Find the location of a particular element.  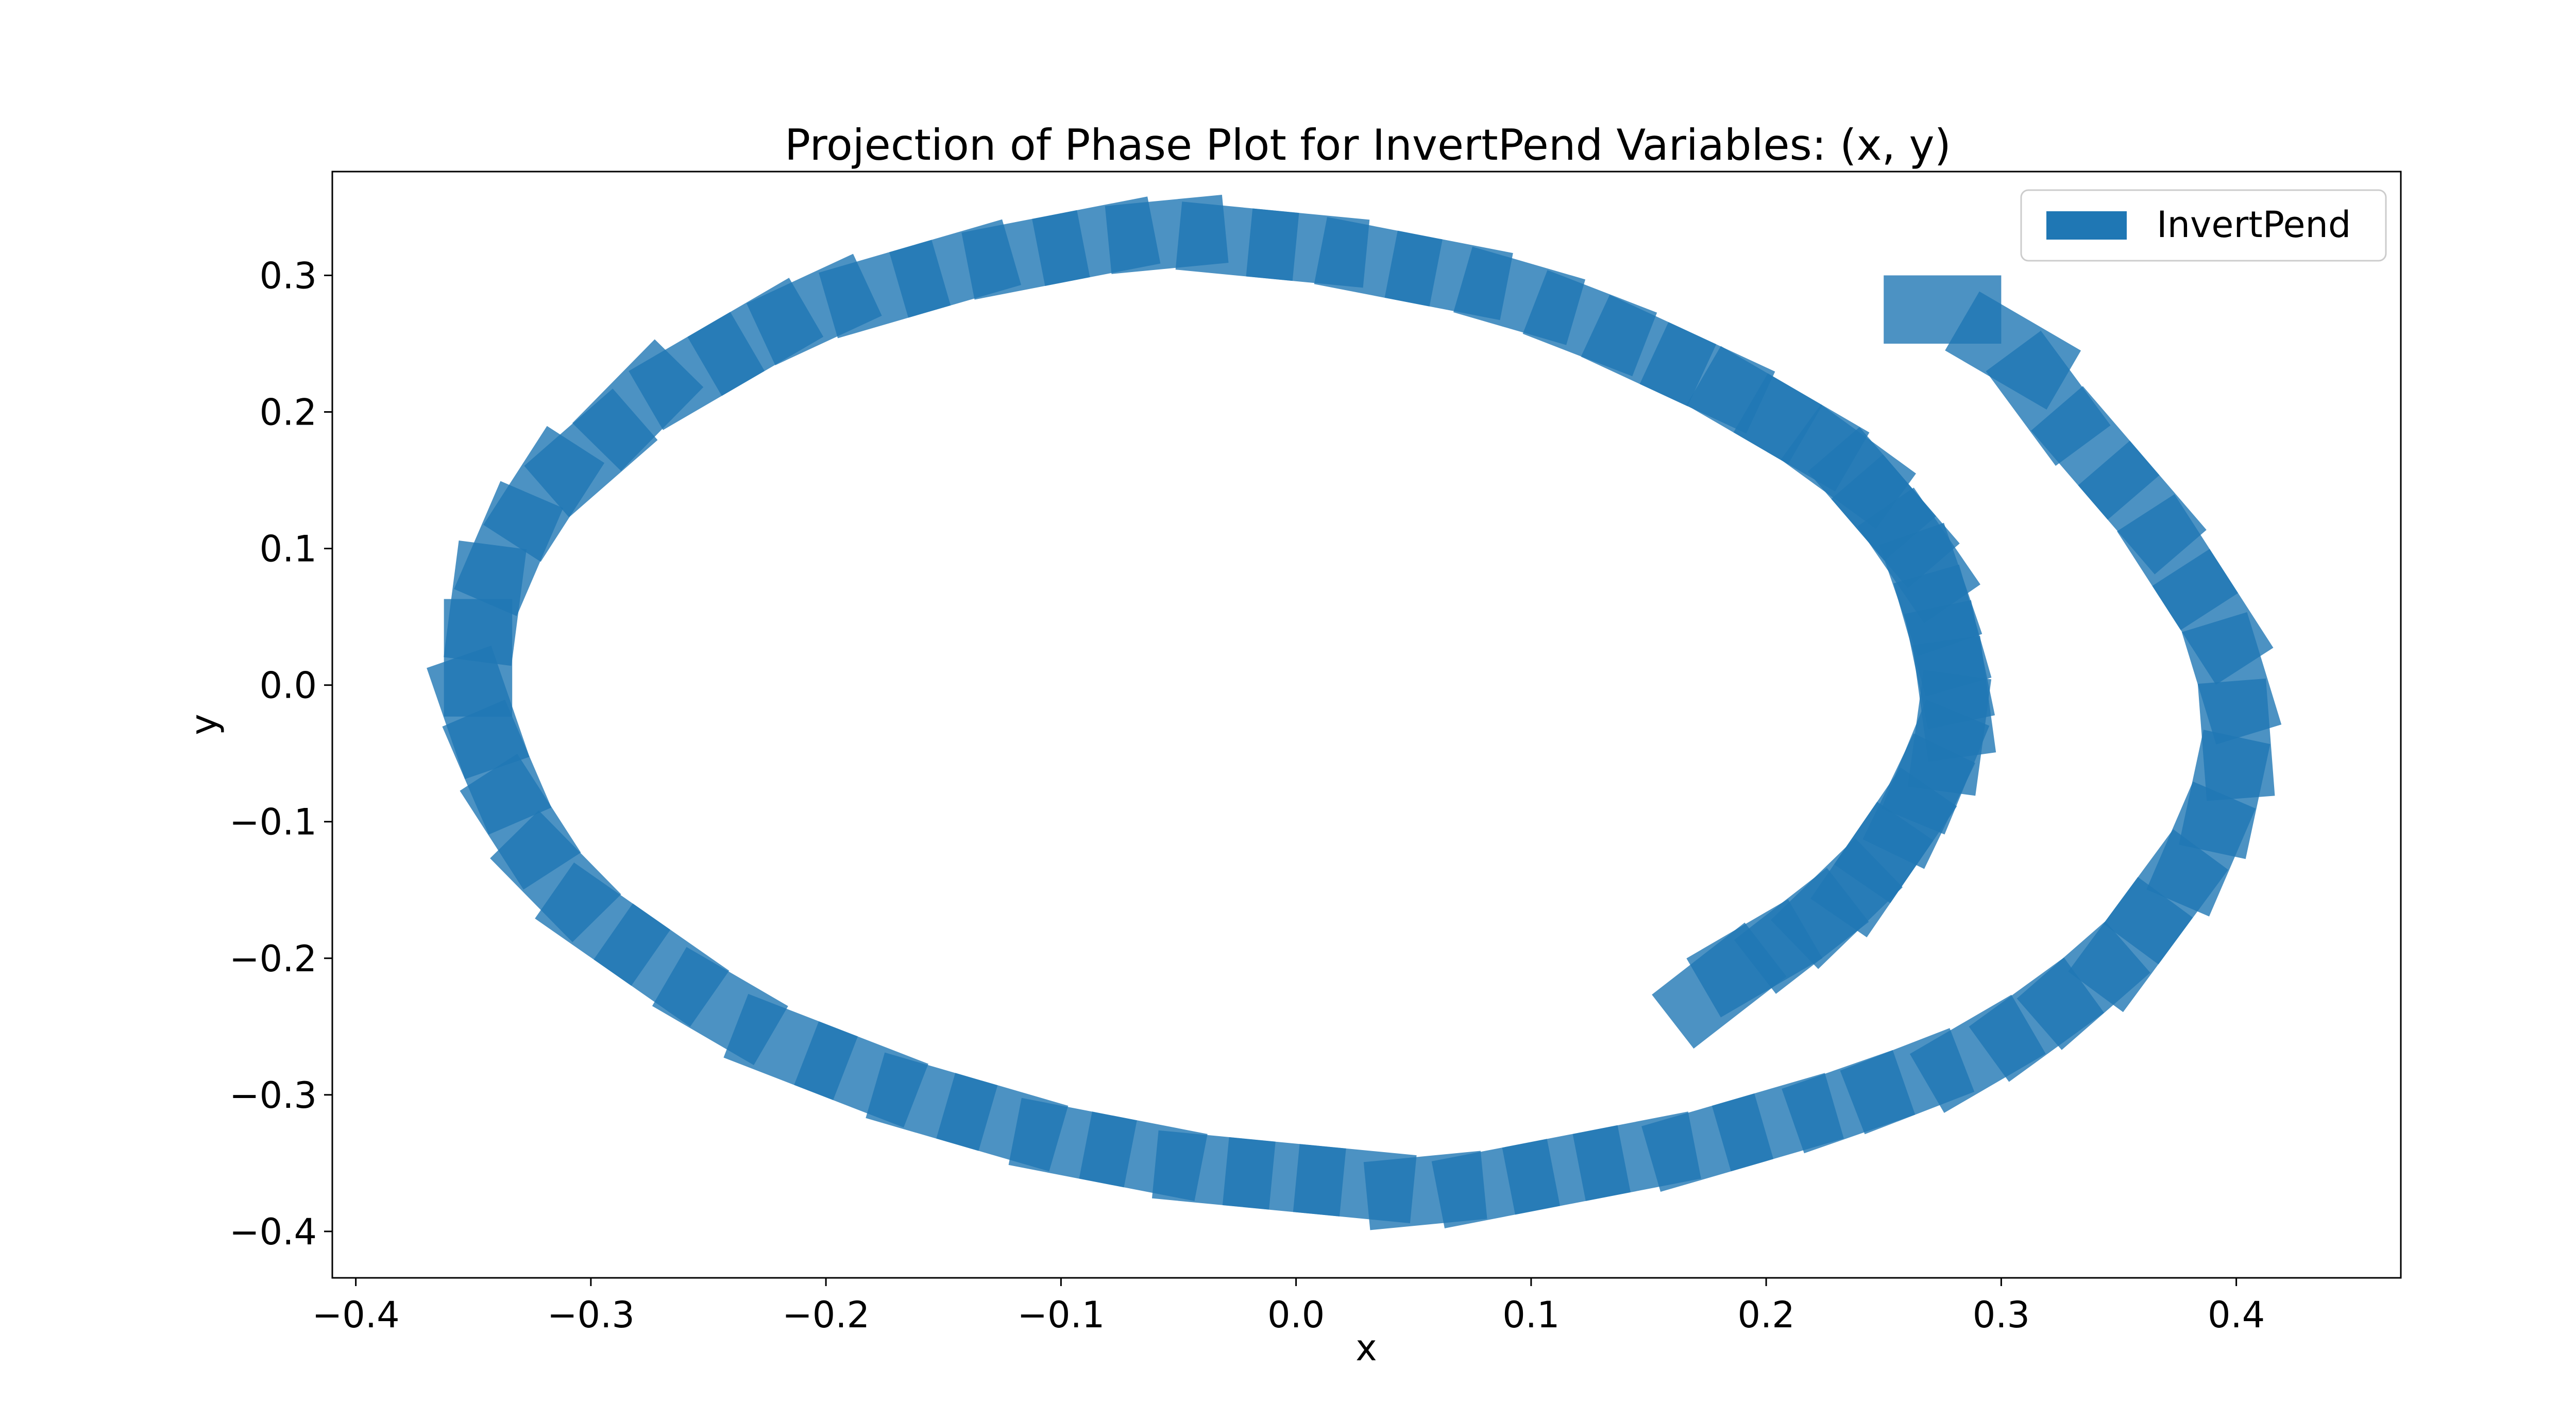

y-axis-label: y is located at coordinates (204, 724).